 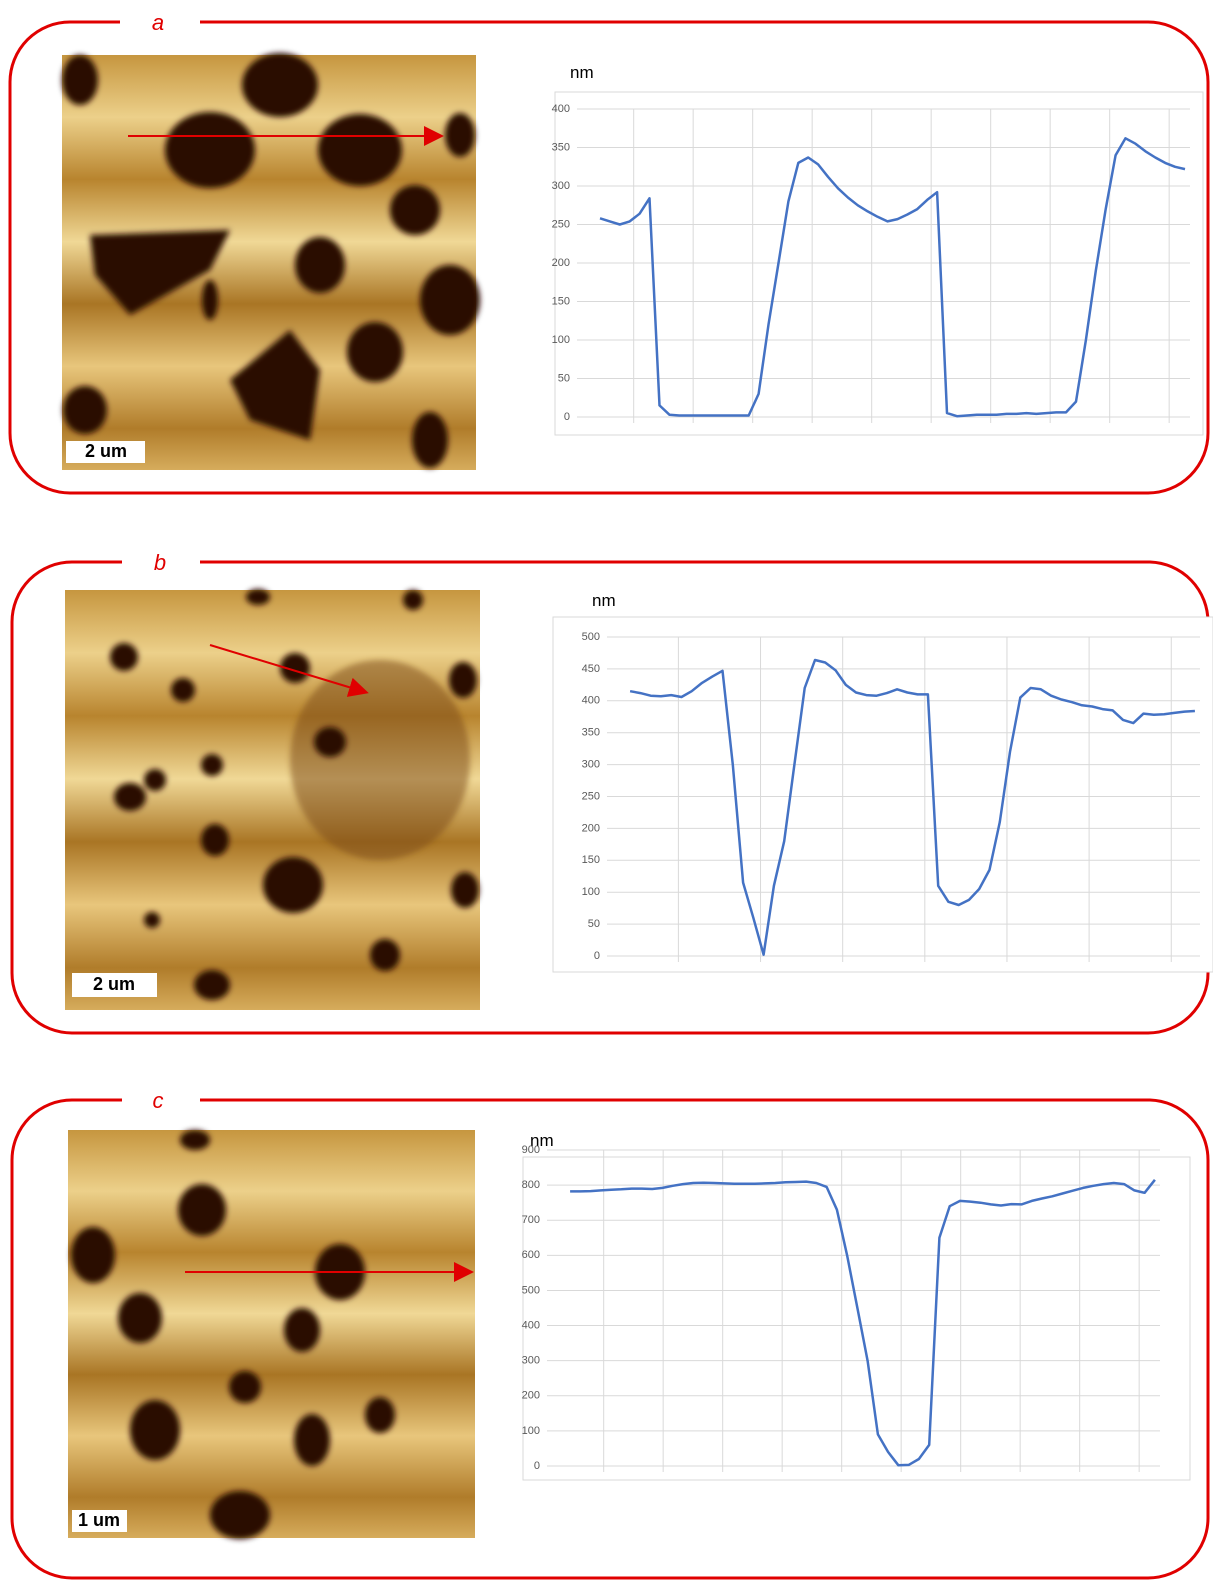 I want to click on y-tick-label: 800, so click(x=531, y=1185).